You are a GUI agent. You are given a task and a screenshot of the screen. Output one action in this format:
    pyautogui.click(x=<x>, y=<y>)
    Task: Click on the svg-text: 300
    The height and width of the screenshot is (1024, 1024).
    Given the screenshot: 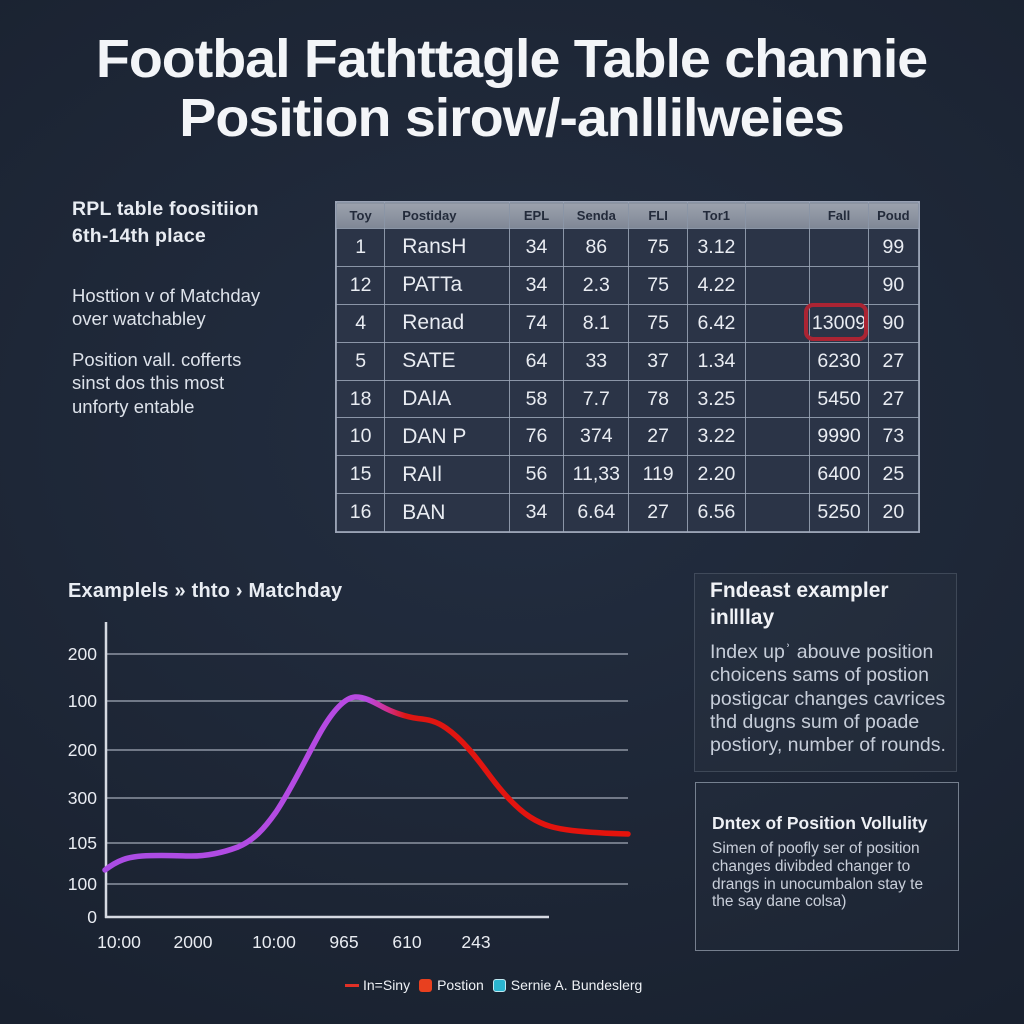 What is the action you would take?
    pyautogui.click(x=82, y=798)
    